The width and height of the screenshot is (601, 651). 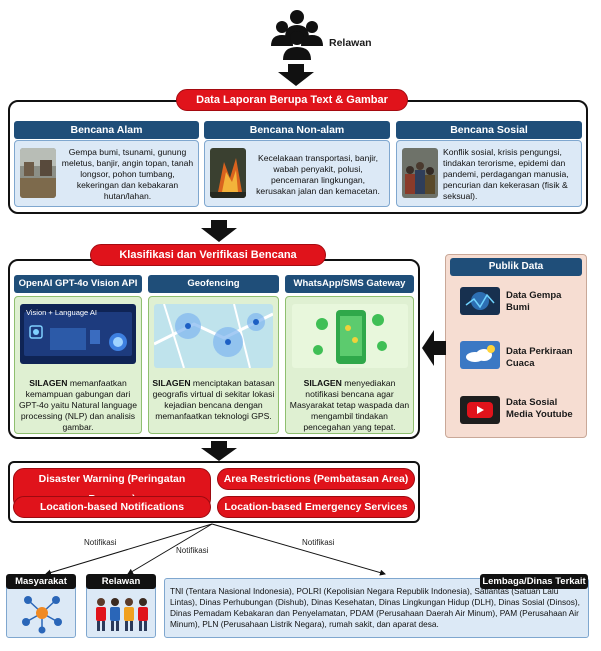 I want to click on volunteers-icon, so click(x=122, y=614).